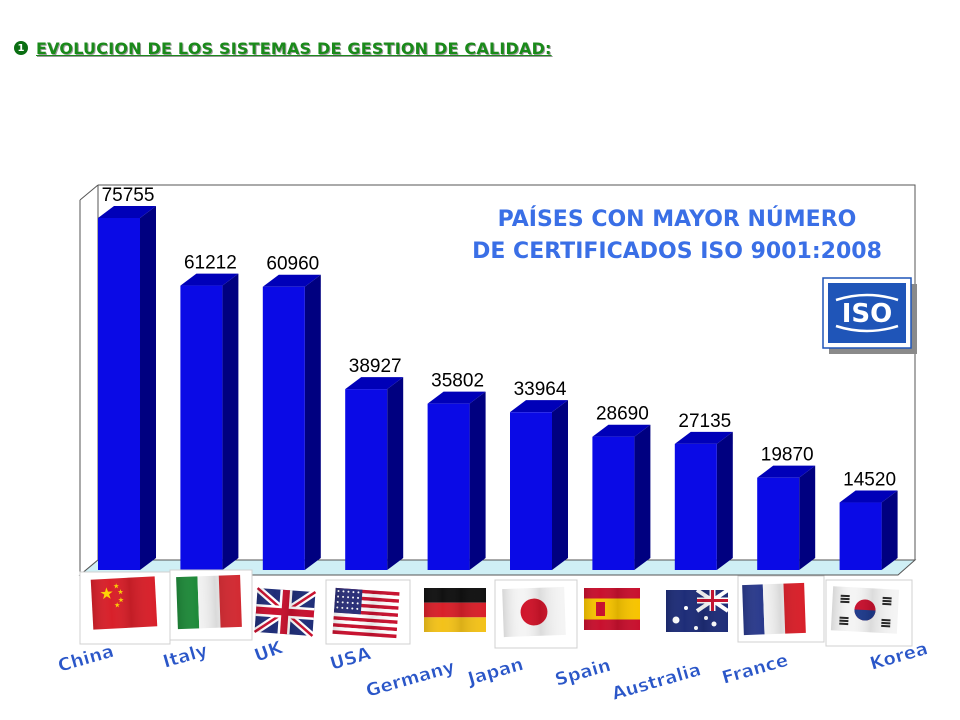 Image resolution: width=960 pixels, height=720 pixels. I want to click on italy-flag, so click(209, 602).